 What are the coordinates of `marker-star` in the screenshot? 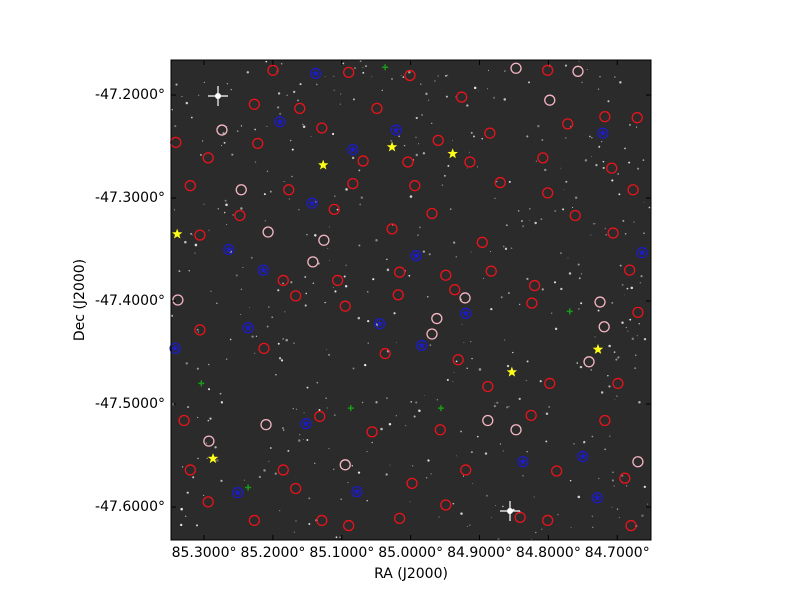 It's located at (175, 348).